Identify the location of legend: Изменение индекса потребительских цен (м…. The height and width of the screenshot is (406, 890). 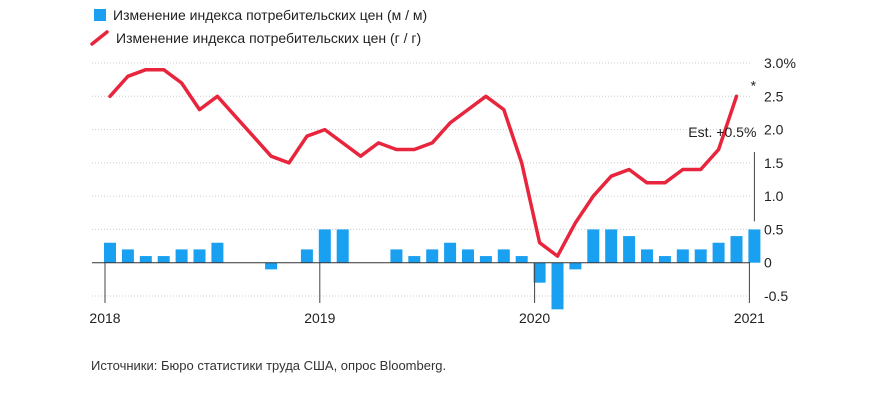
(258, 26).